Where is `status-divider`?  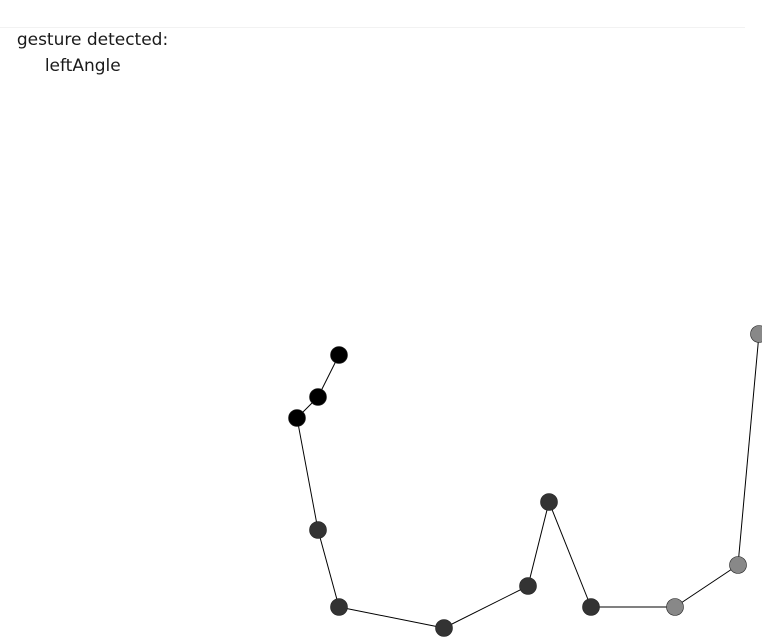
status-divider is located at coordinates (372, 27).